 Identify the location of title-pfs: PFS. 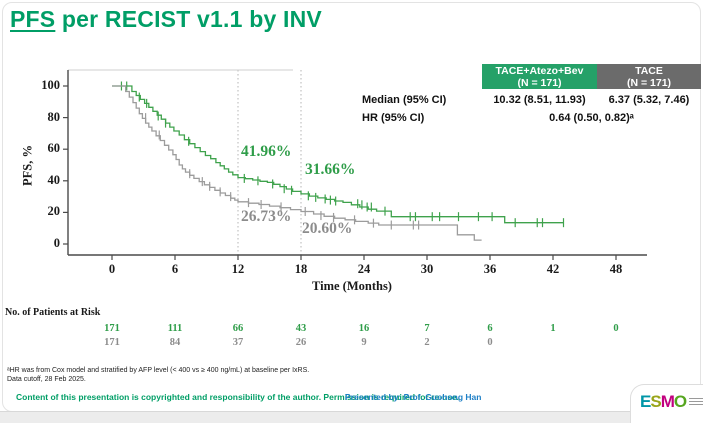
(33, 19).